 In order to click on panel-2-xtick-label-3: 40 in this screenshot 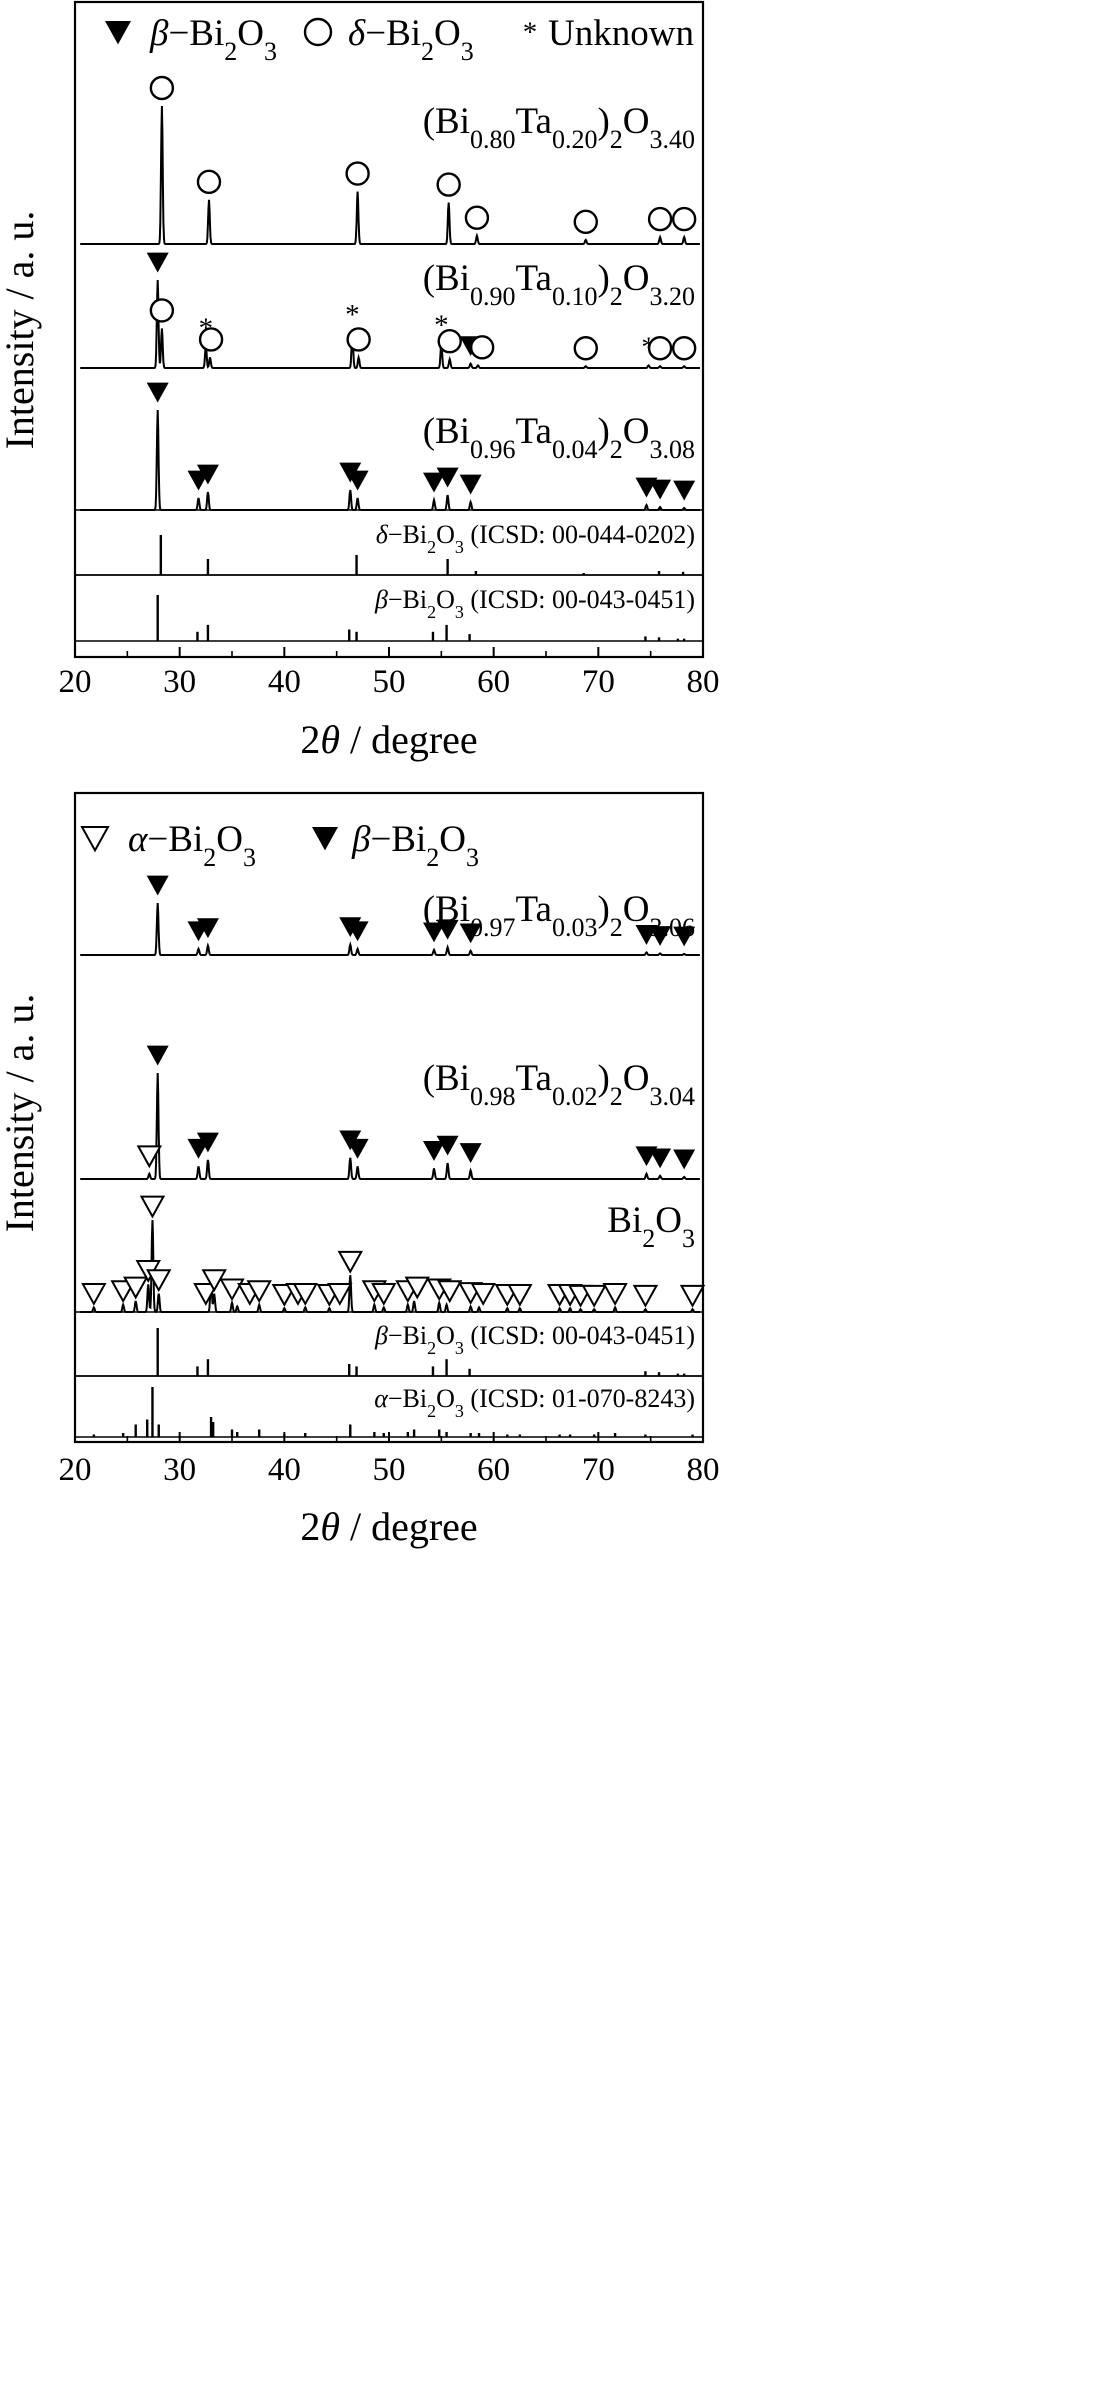, I will do `click(284, 1470)`.